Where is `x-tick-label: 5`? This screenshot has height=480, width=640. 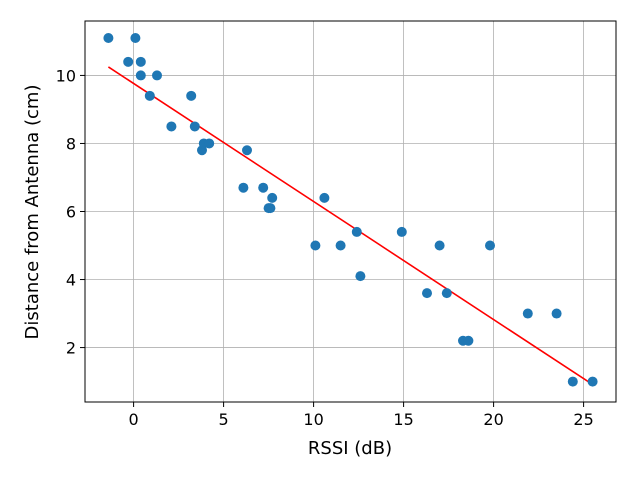
x-tick-label: 5 is located at coordinates (224, 419).